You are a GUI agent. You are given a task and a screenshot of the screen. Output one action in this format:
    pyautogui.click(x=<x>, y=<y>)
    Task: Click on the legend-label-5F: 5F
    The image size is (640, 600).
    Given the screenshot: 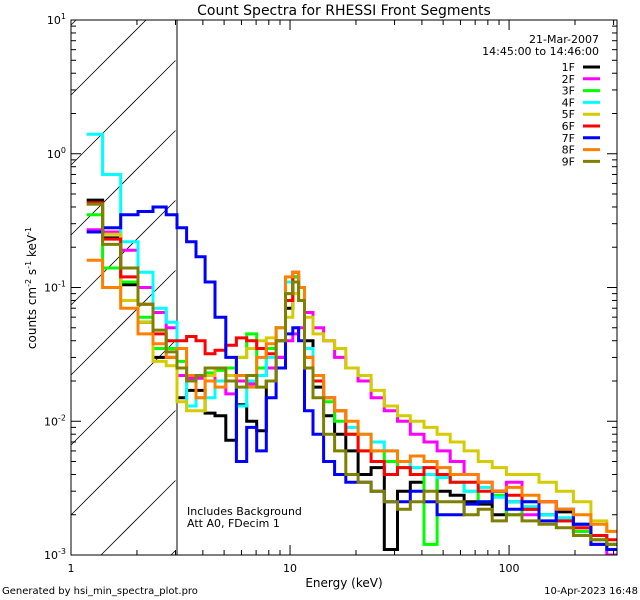 What is the action you would take?
    pyautogui.click(x=568, y=114)
    